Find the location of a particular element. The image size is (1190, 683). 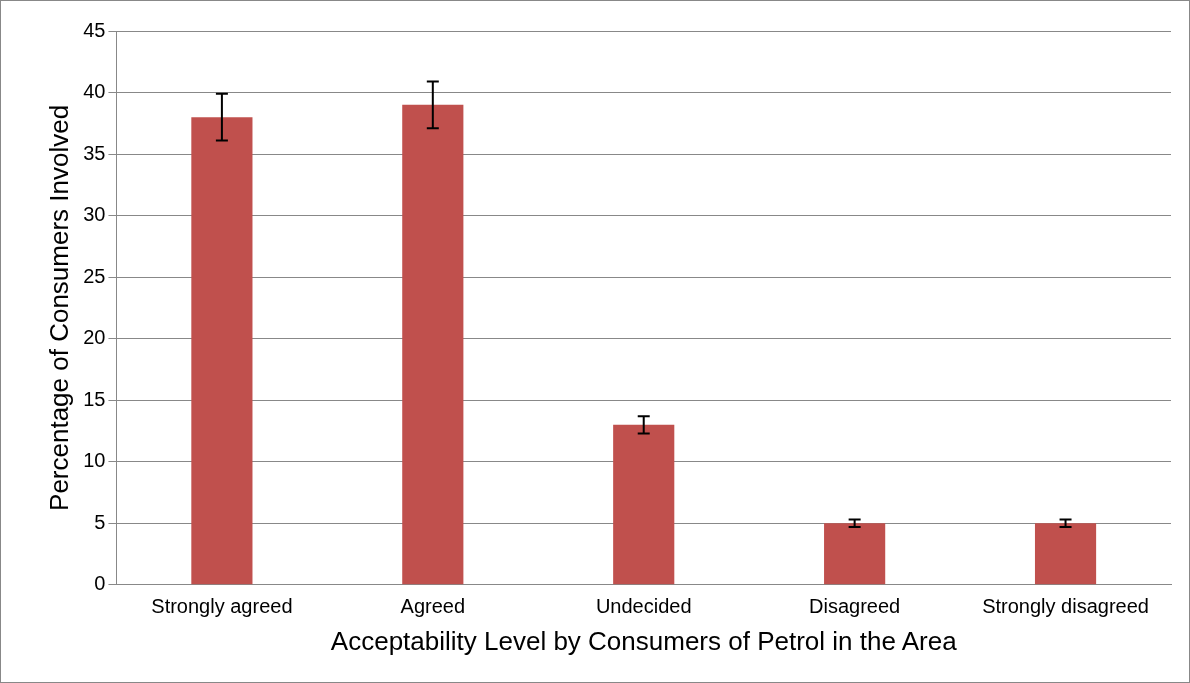

y-tick-label: 35 is located at coordinates (94, 152).